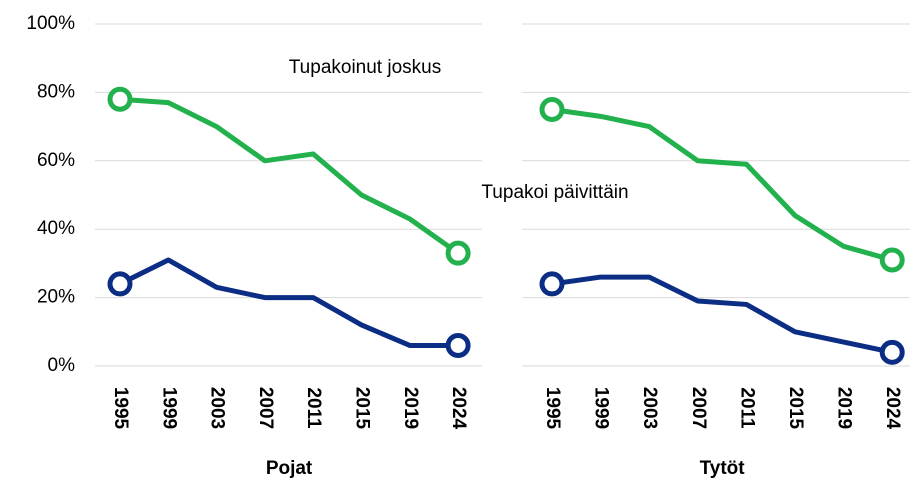 The width and height of the screenshot is (922, 483). What do you see at coordinates (554, 192) in the screenshot?
I see `series-label: Tupakoi päivittäin` at bounding box center [554, 192].